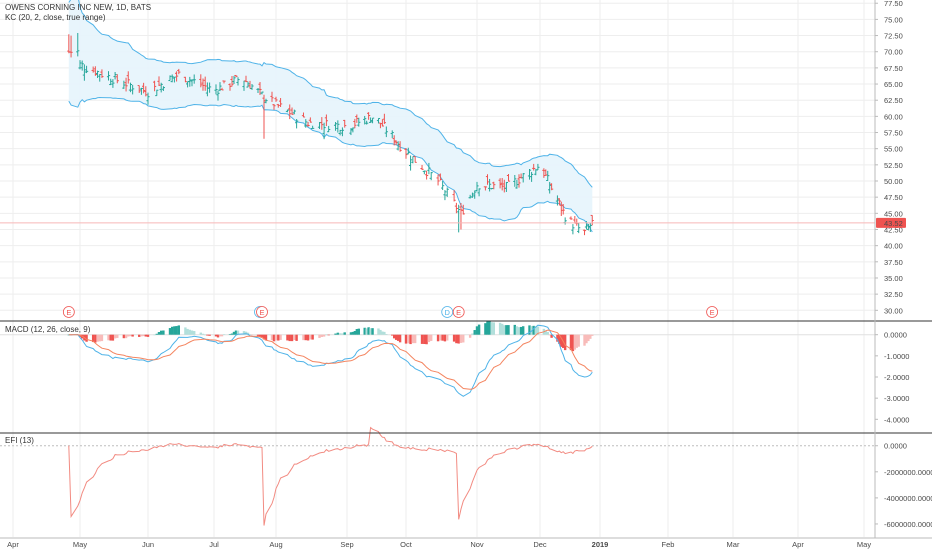 This screenshot has height=550, width=932. What do you see at coordinates (148, 544) in the screenshot?
I see `time-axis-label: Jun` at bounding box center [148, 544].